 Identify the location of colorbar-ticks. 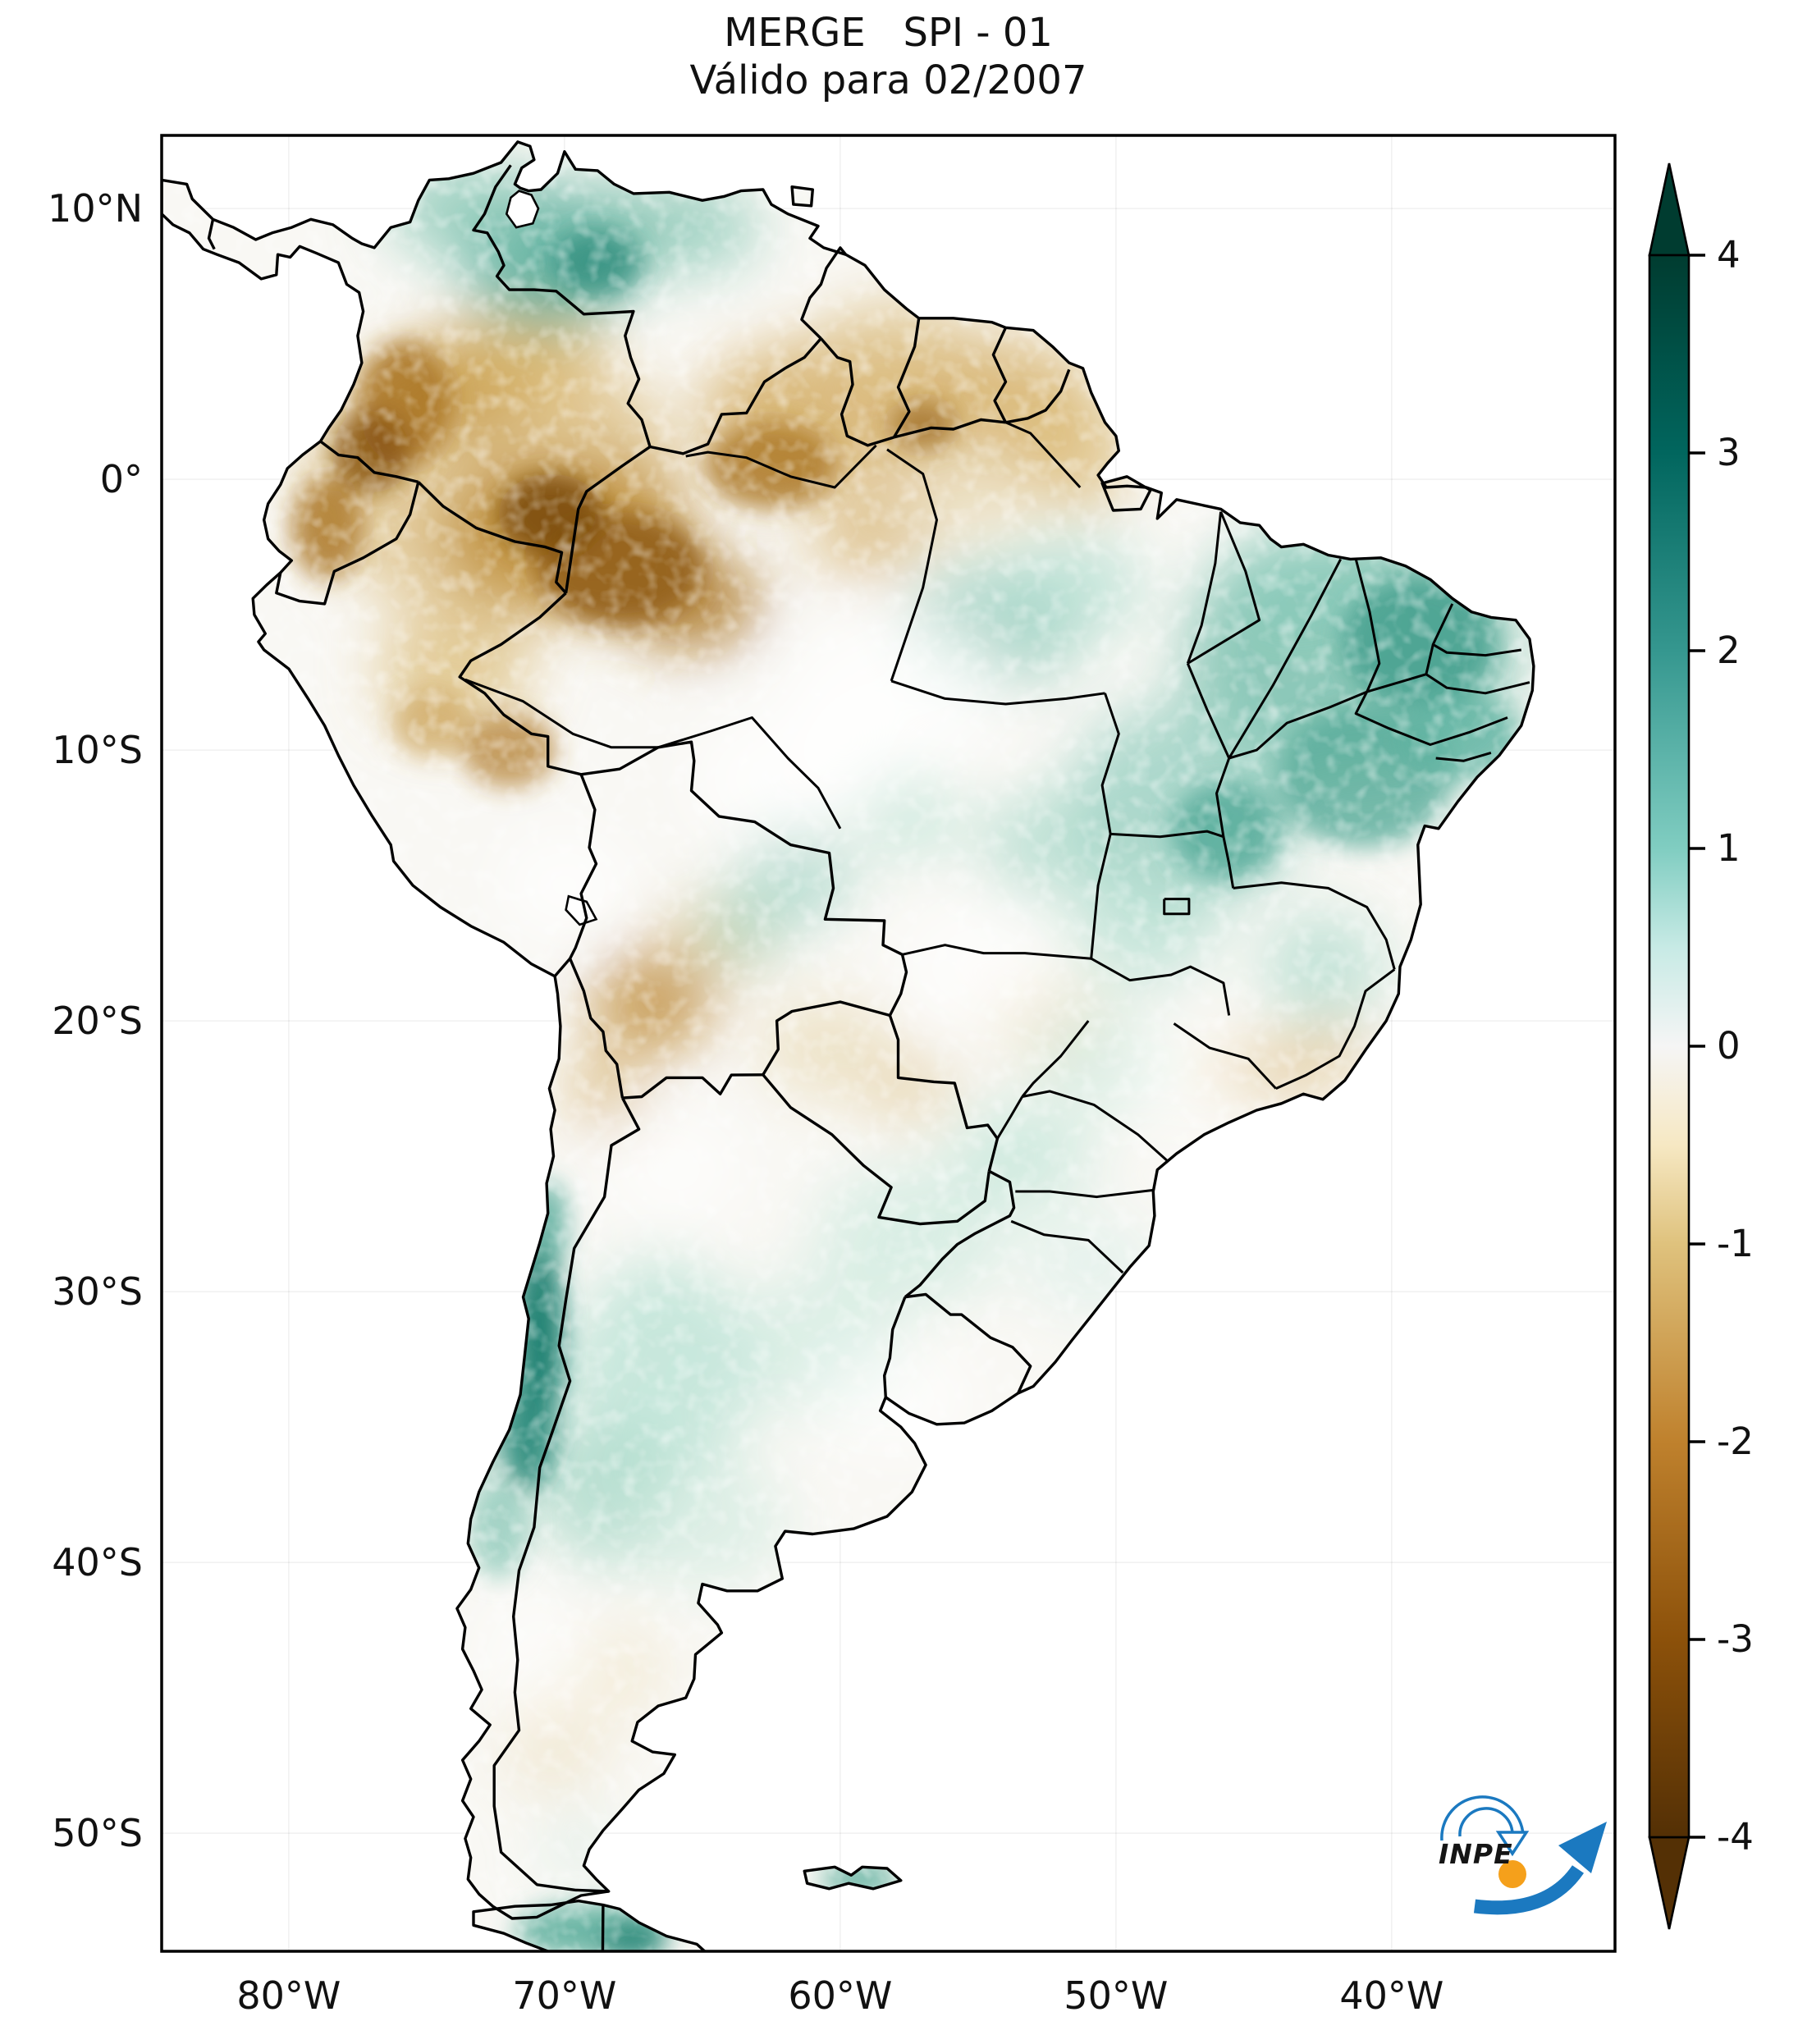
(1697, 1046).